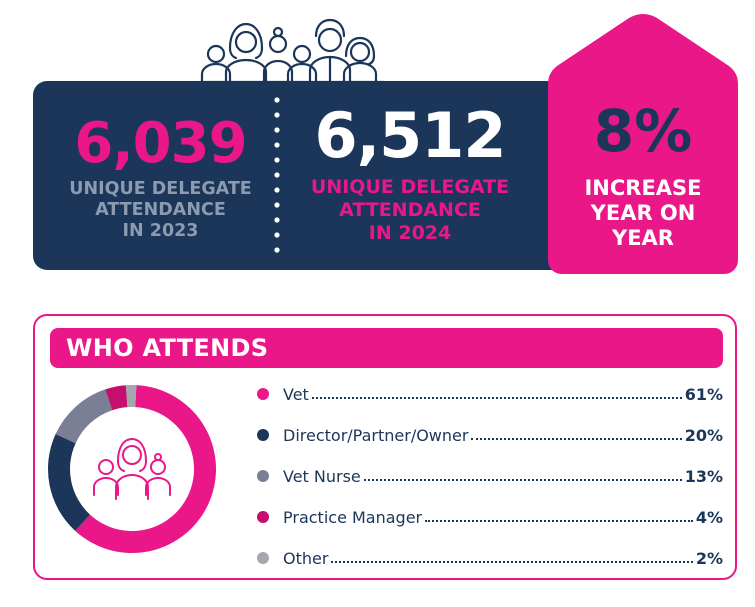  Describe the element at coordinates (277, 175) in the screenshot. I see `dotted-divider` at that location.